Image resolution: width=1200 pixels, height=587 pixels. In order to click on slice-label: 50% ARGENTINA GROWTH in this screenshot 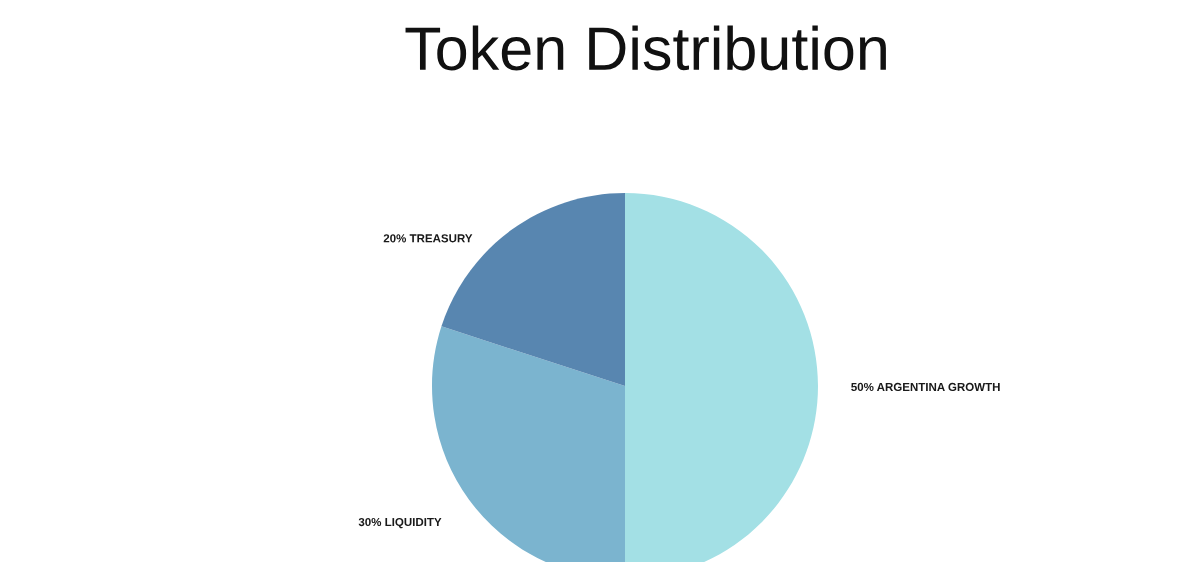, I will do `click(925, 387)`.